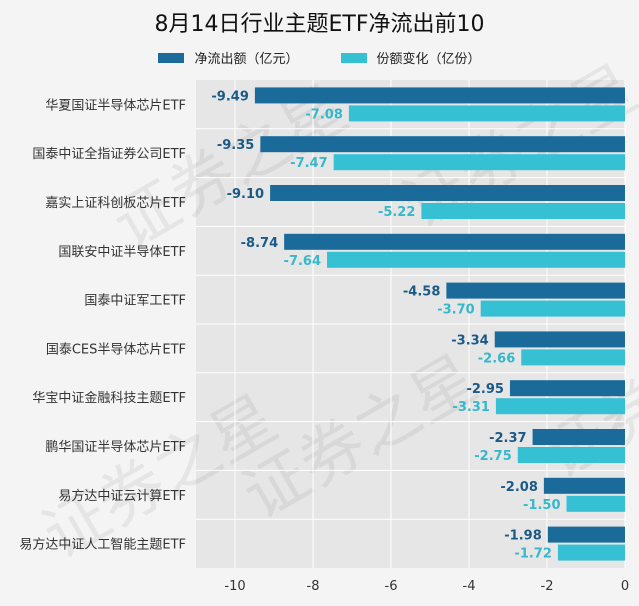 Image resolution: width=639 pixels, height=606 pixels. I want to click on data-label-net-outflow: -2.37, so click(507, 438).